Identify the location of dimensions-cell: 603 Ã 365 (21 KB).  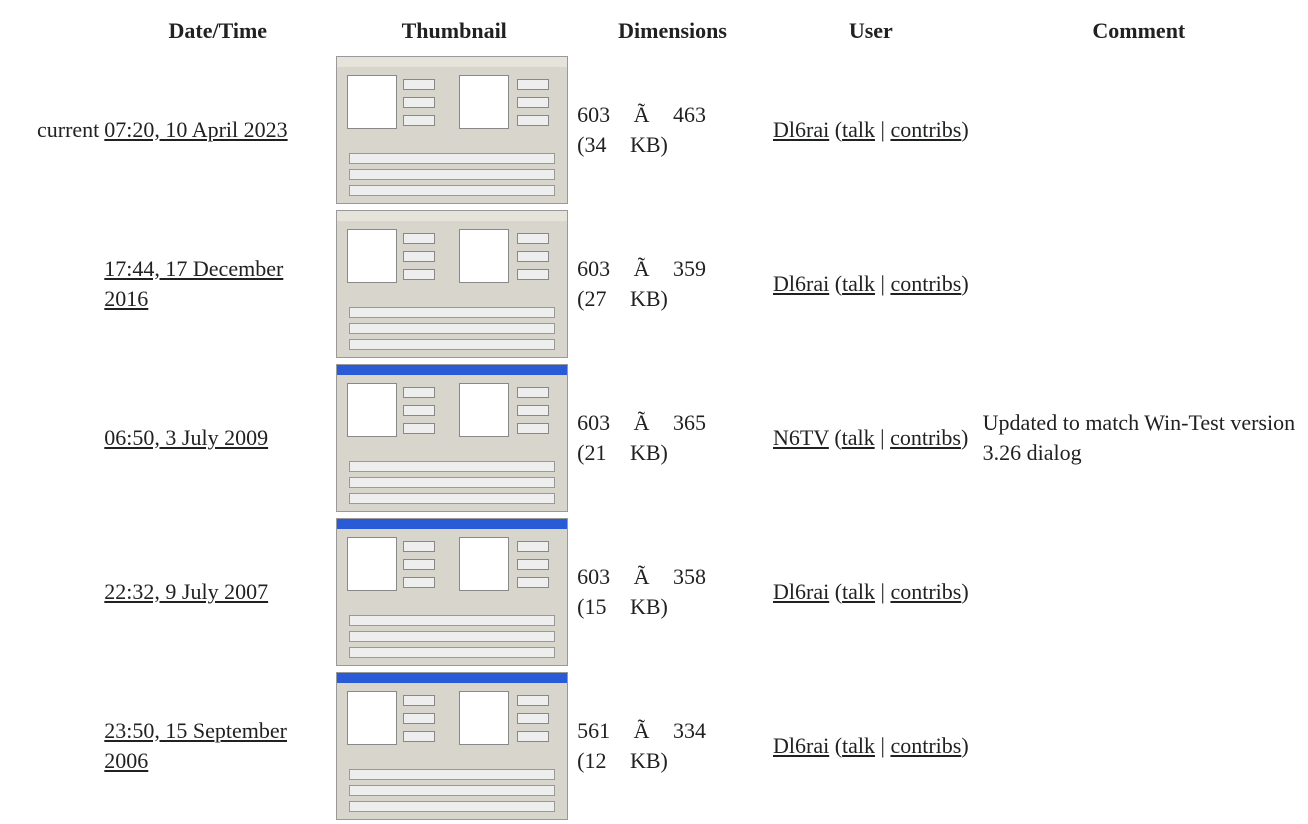
(672, 438).